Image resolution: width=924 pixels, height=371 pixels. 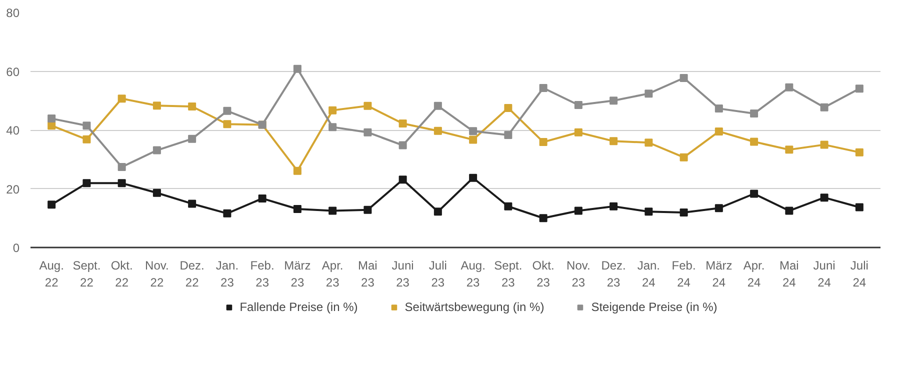 I want to click on x-tick-label: Juni 24, so click(x=824, y=274).